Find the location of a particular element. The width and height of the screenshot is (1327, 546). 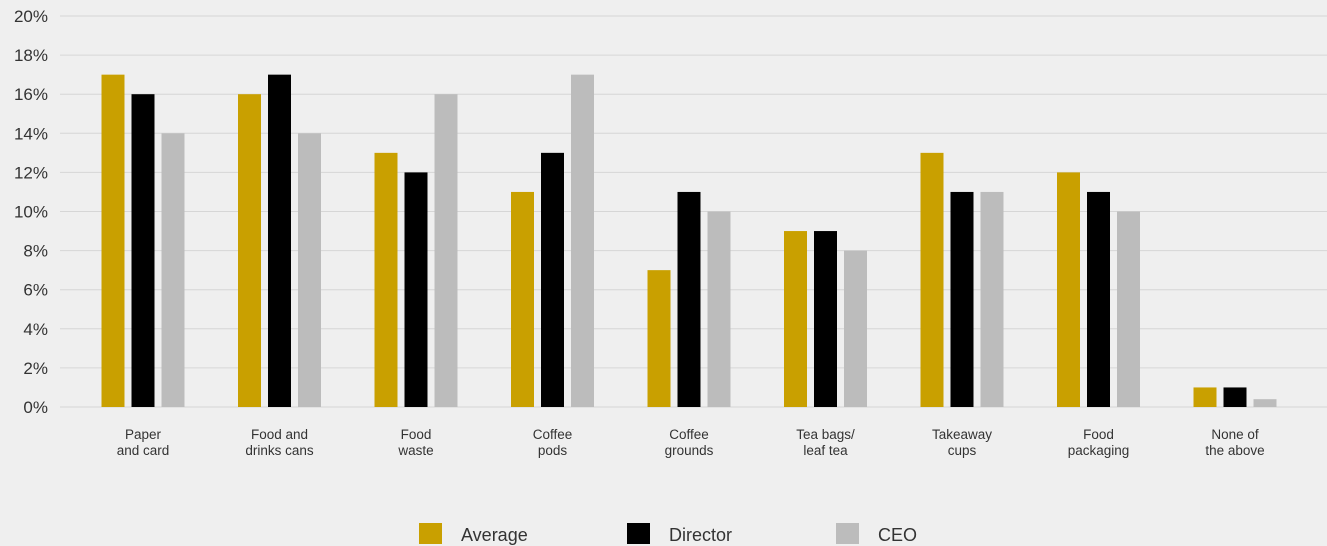

legend-label-director: Director is located at coordinates (700, 535).